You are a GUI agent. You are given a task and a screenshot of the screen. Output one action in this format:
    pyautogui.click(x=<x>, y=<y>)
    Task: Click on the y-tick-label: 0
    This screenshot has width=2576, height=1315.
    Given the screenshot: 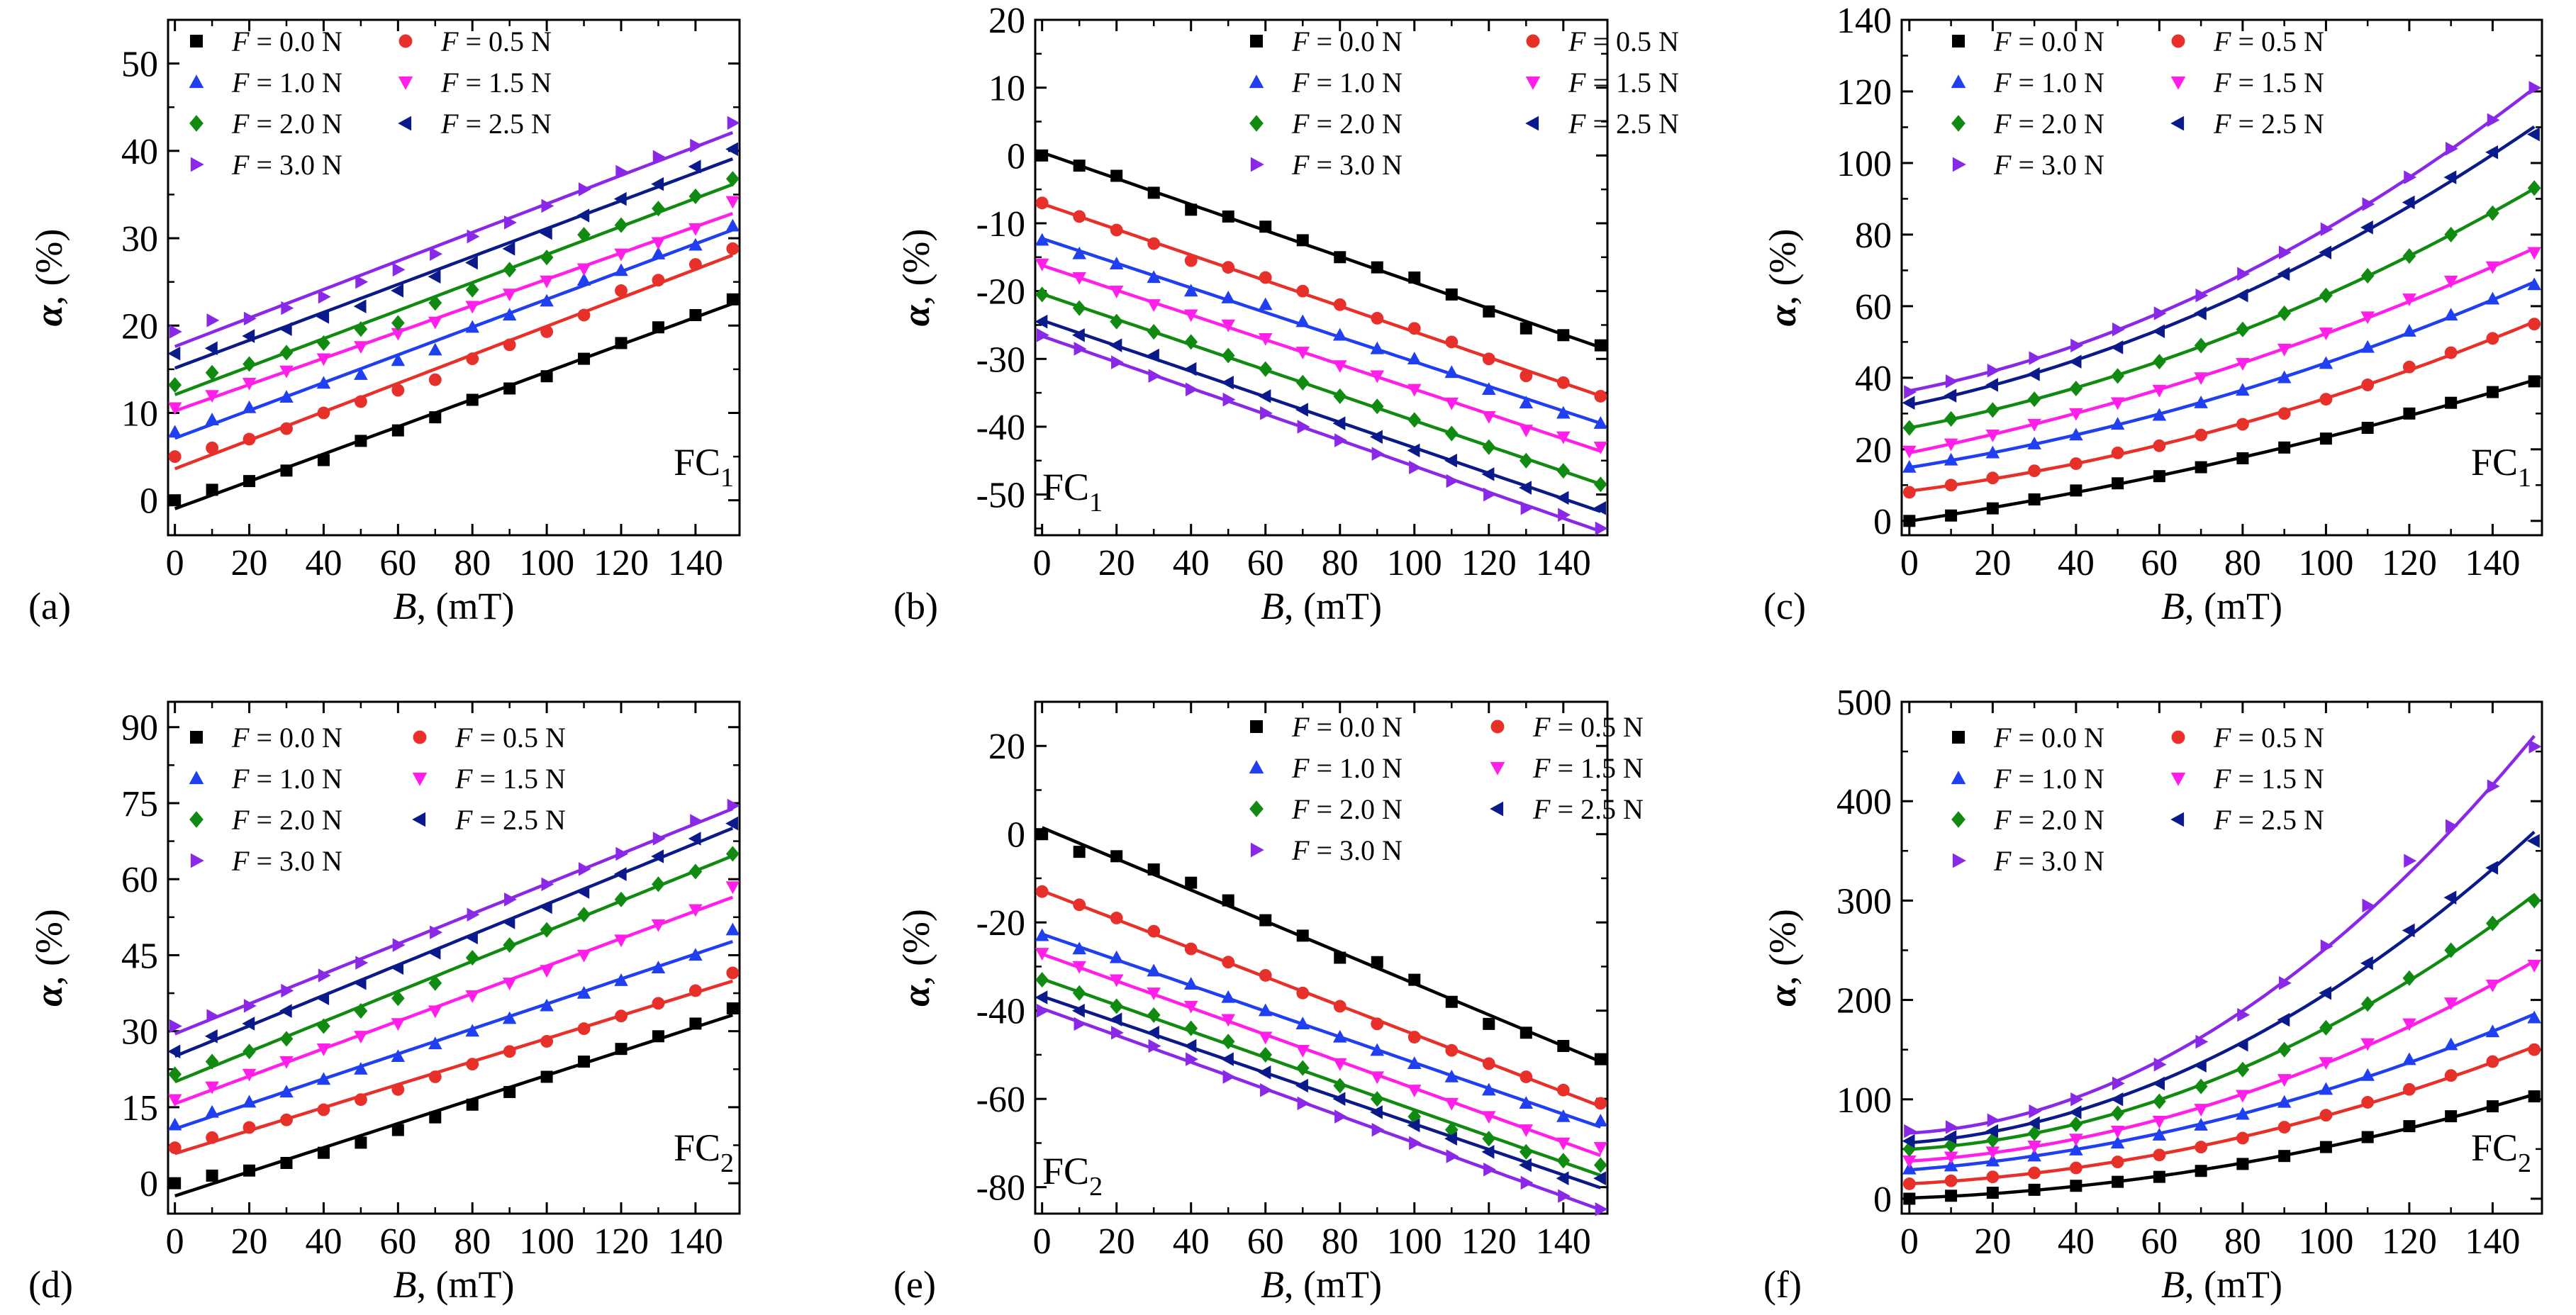 What is the action you would take?
    pyautogui.click(x=1882, y=522)
    